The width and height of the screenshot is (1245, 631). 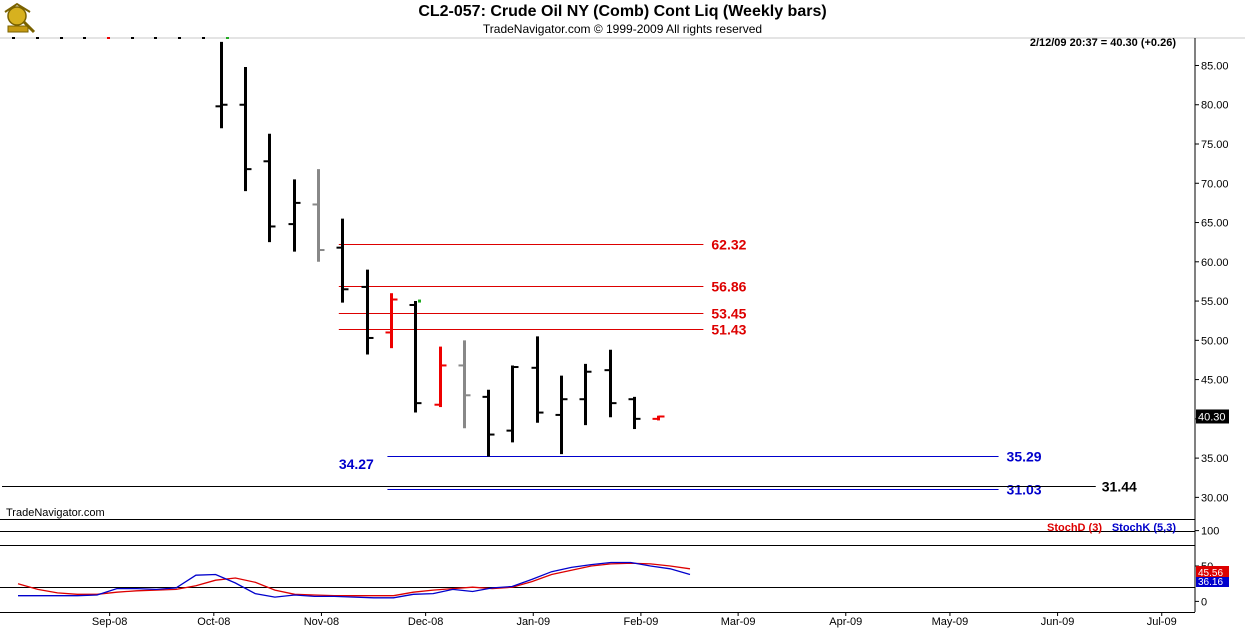 What do you see at coordinates (1215, 106) in the screenshot?
I see `y-tick-label: 80.00` at bounding box center [1215, 106].